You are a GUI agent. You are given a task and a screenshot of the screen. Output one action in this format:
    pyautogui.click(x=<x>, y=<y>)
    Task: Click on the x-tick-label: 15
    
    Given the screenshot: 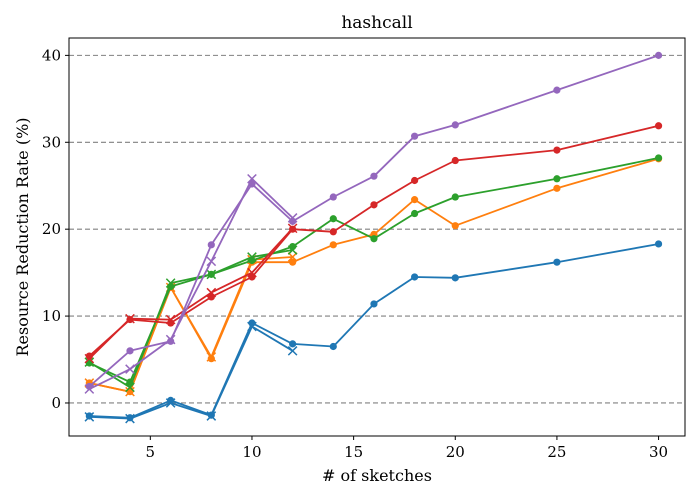 What is the action you would take?
    pyautogui.click(x=353, y=452)
    